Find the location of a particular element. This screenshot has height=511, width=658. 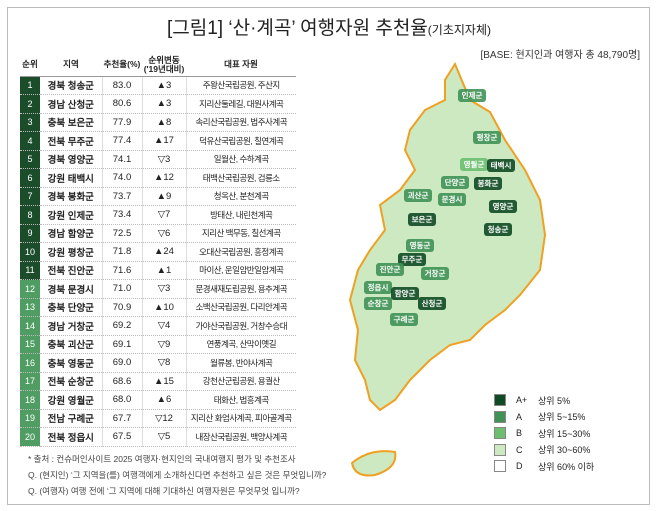

cell-rank: 2 is located at coordinates (30, 104).